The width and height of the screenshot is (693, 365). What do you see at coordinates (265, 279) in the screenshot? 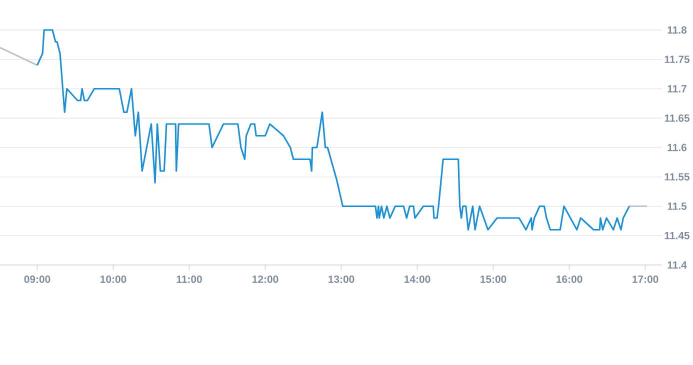
I see `x-tick-label: 12:00` at bounding box center [265, 279].